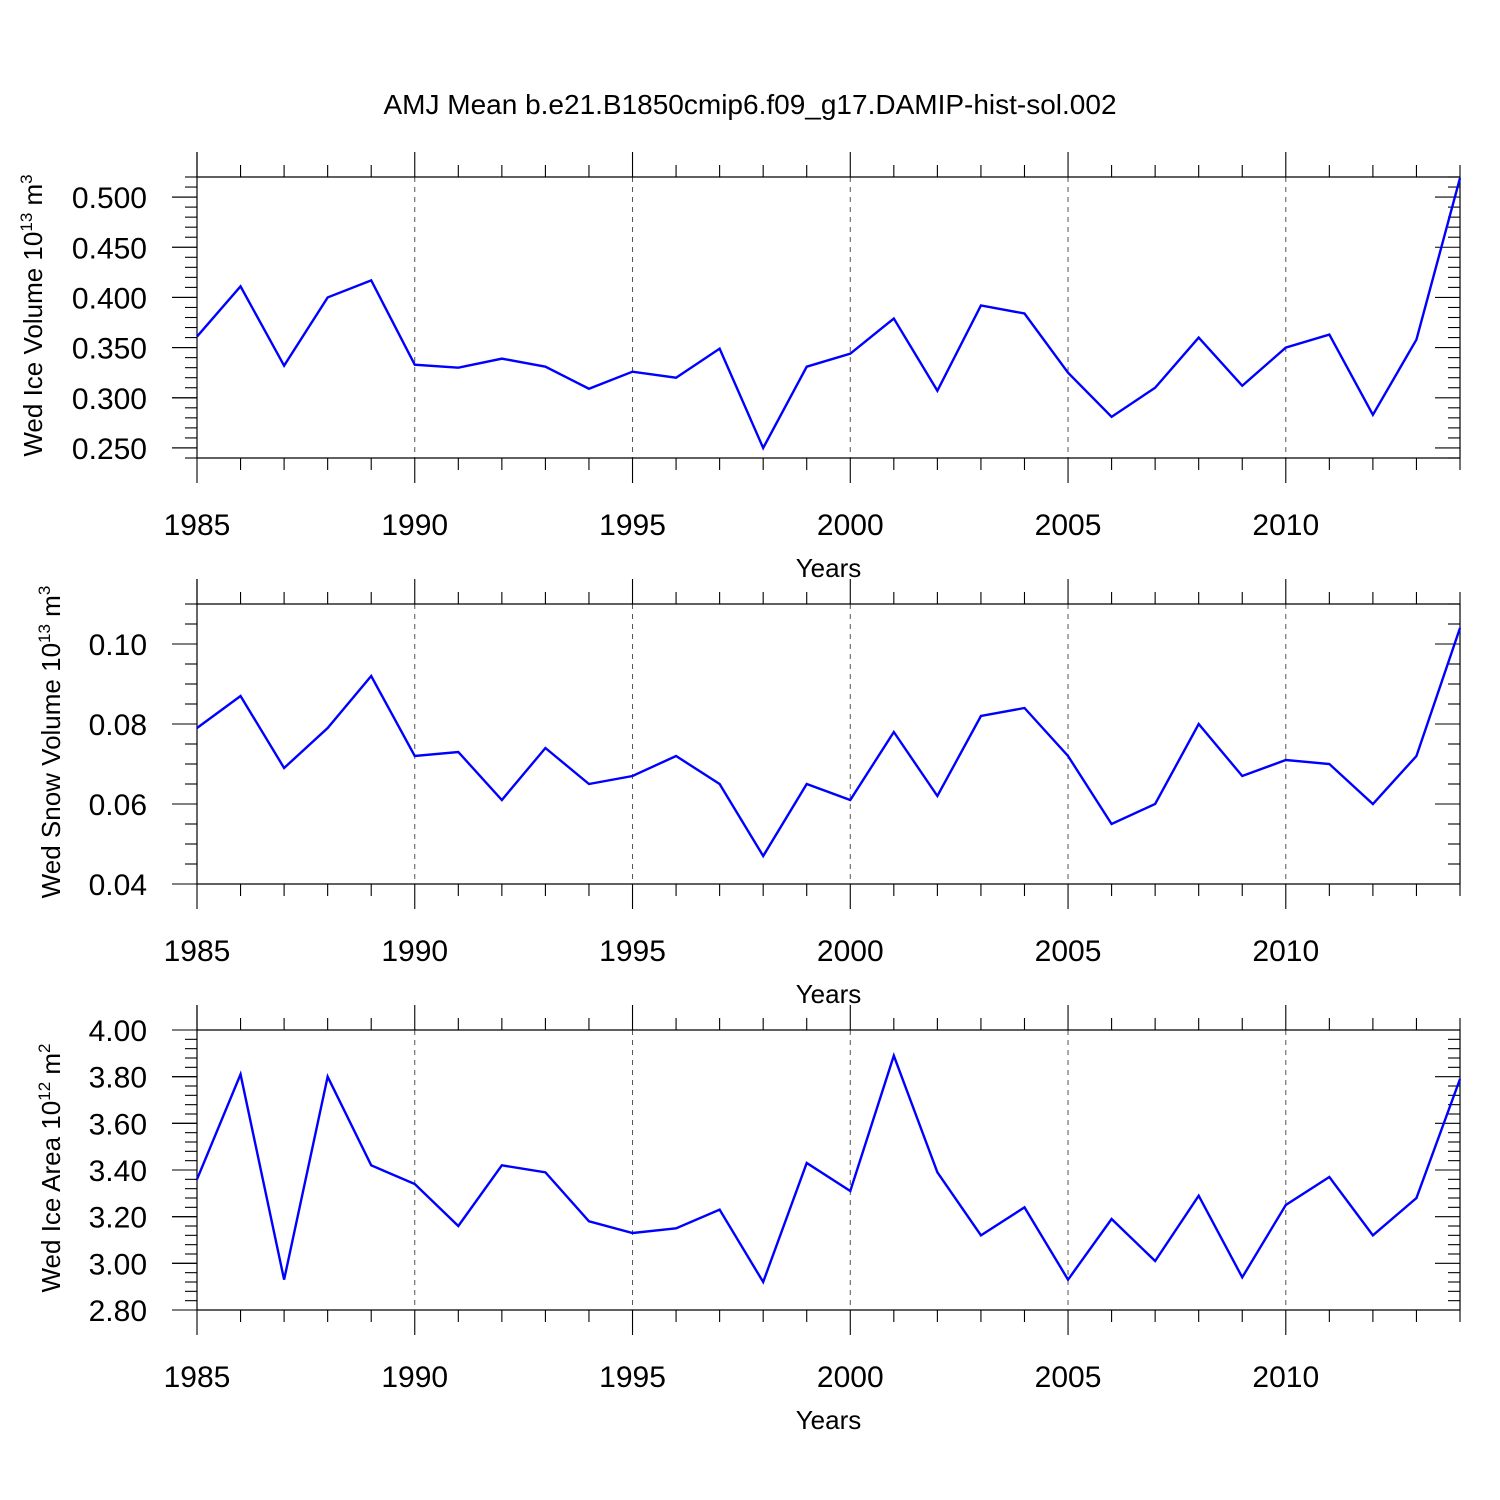 The image size is (1500, 1500). I want to click on panel3-xtick-label: 1995, so click(632, 1377).